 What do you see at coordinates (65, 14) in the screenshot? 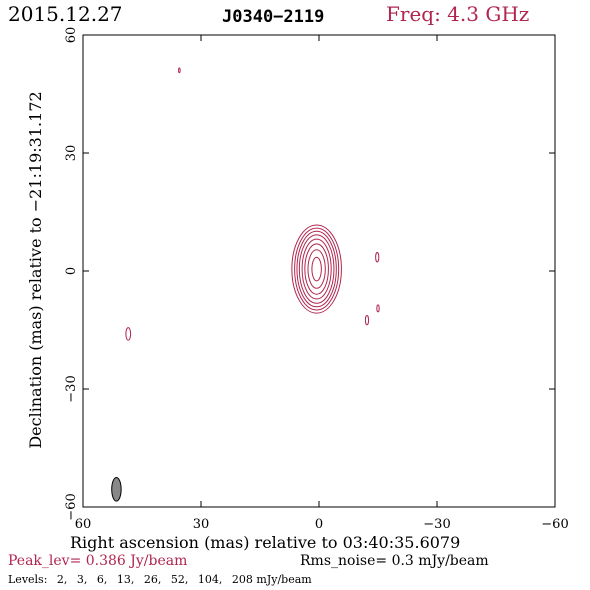
I see `observation-date: 2015.12.27` at bounding box center [65, 14].